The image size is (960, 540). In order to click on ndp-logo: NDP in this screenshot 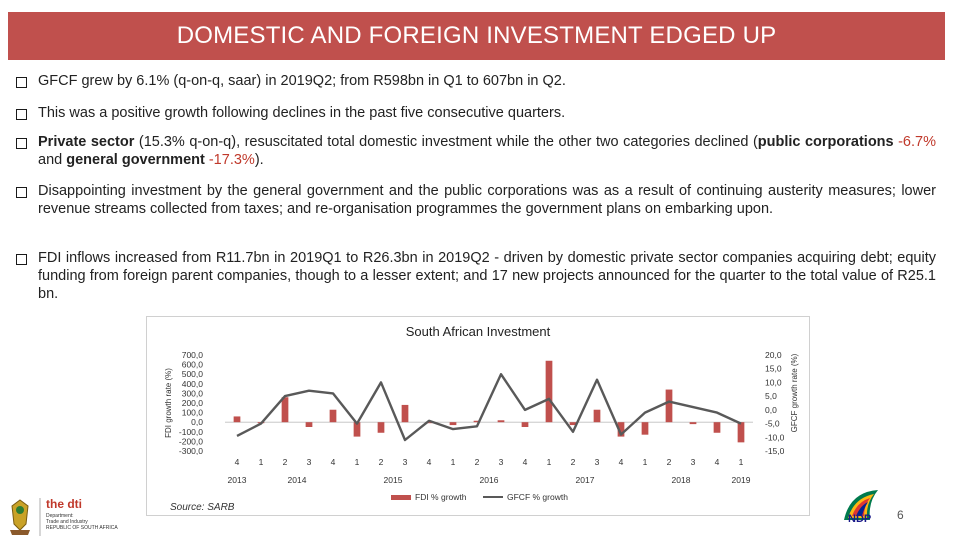, I will do `click(863, 508)`.